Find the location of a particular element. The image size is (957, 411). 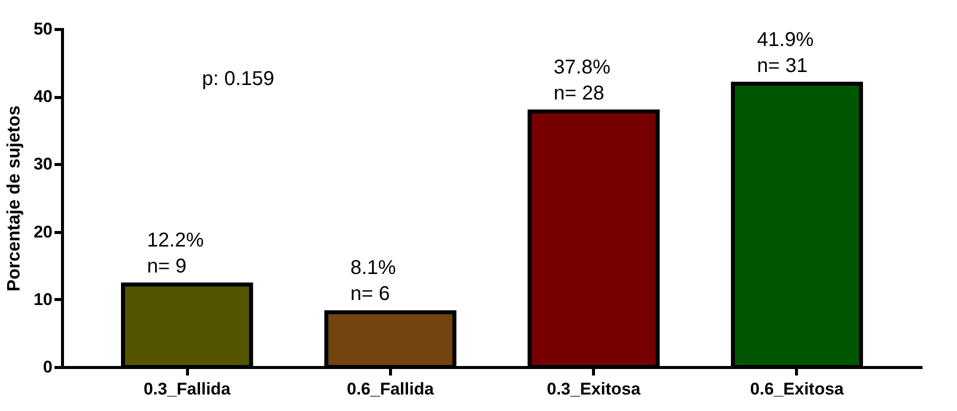

y-axis-title: Porcentaje de sujetos is located at coordinates (14, 198).